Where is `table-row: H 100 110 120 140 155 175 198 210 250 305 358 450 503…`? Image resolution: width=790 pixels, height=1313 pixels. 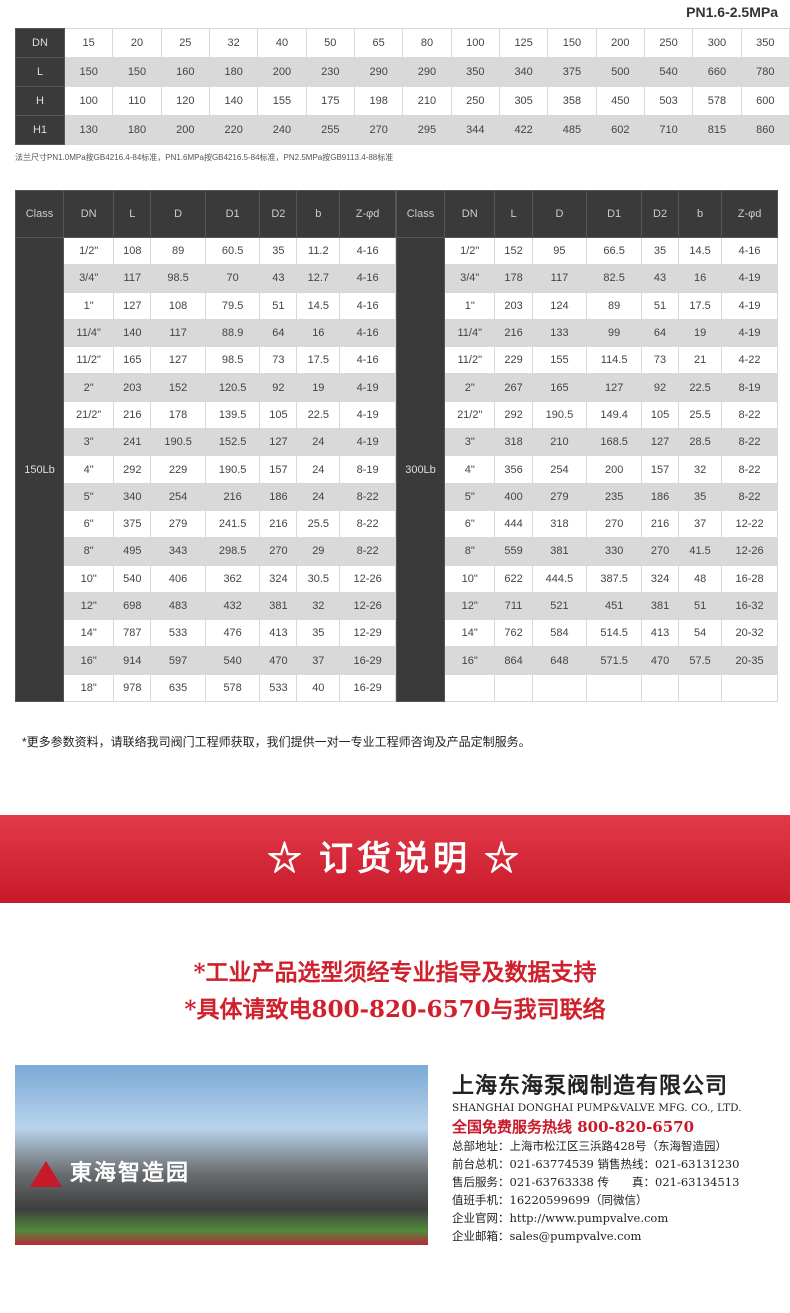 table-row: H 100 110 120 140 155 175 198 210 250 305 358 450 503… is located at coordinates (402, 101).